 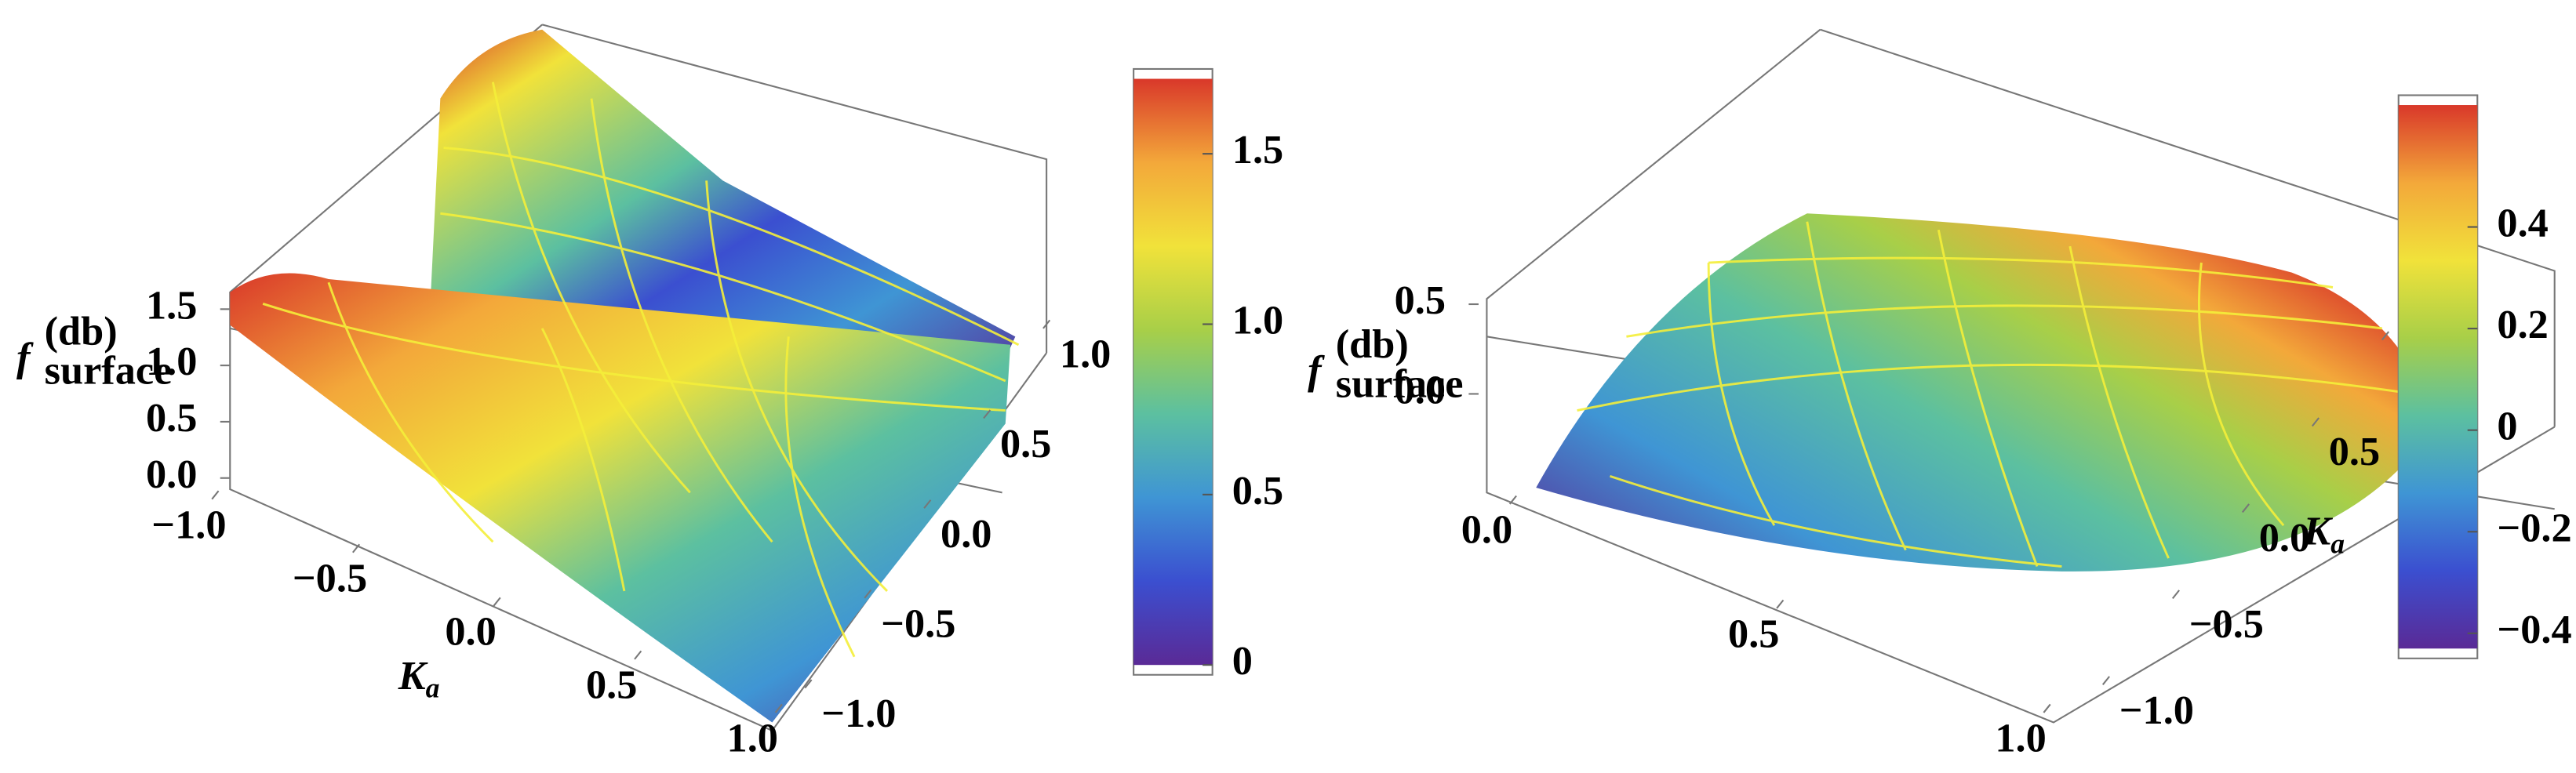 I want to click on colorbar-tick-label: 1.5, so click(x=1257, y=149).